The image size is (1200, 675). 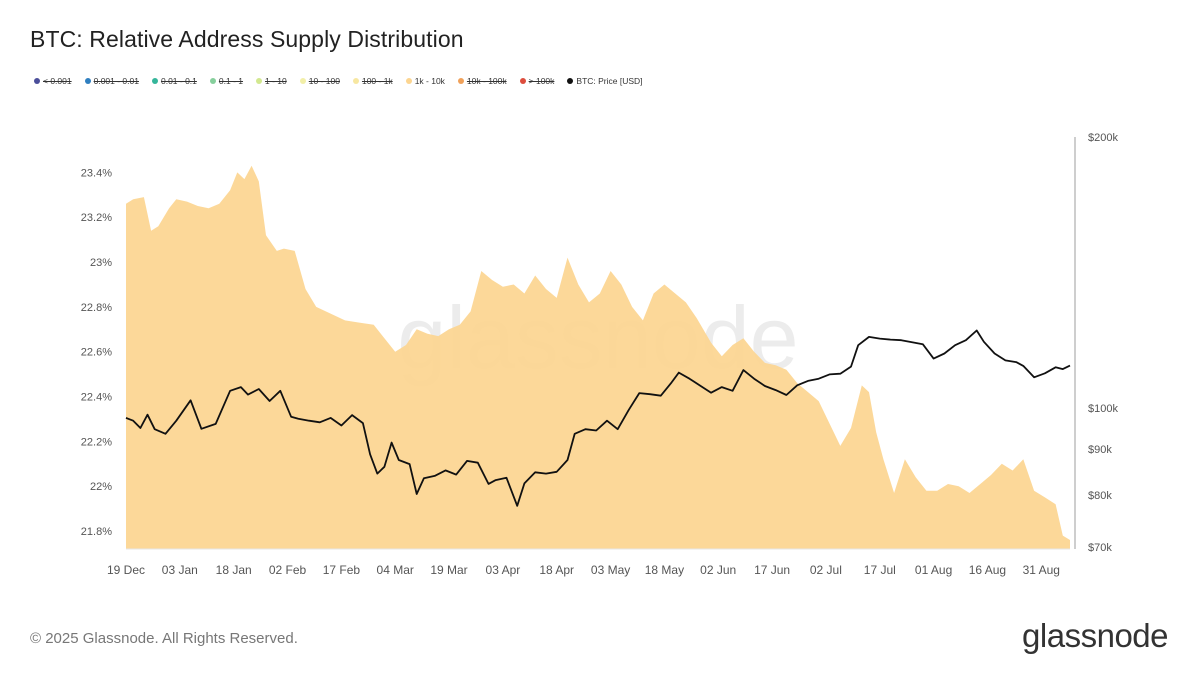 I want to click on x-axis-tick-label: 31 Aug, so click(x=1041, y=570).